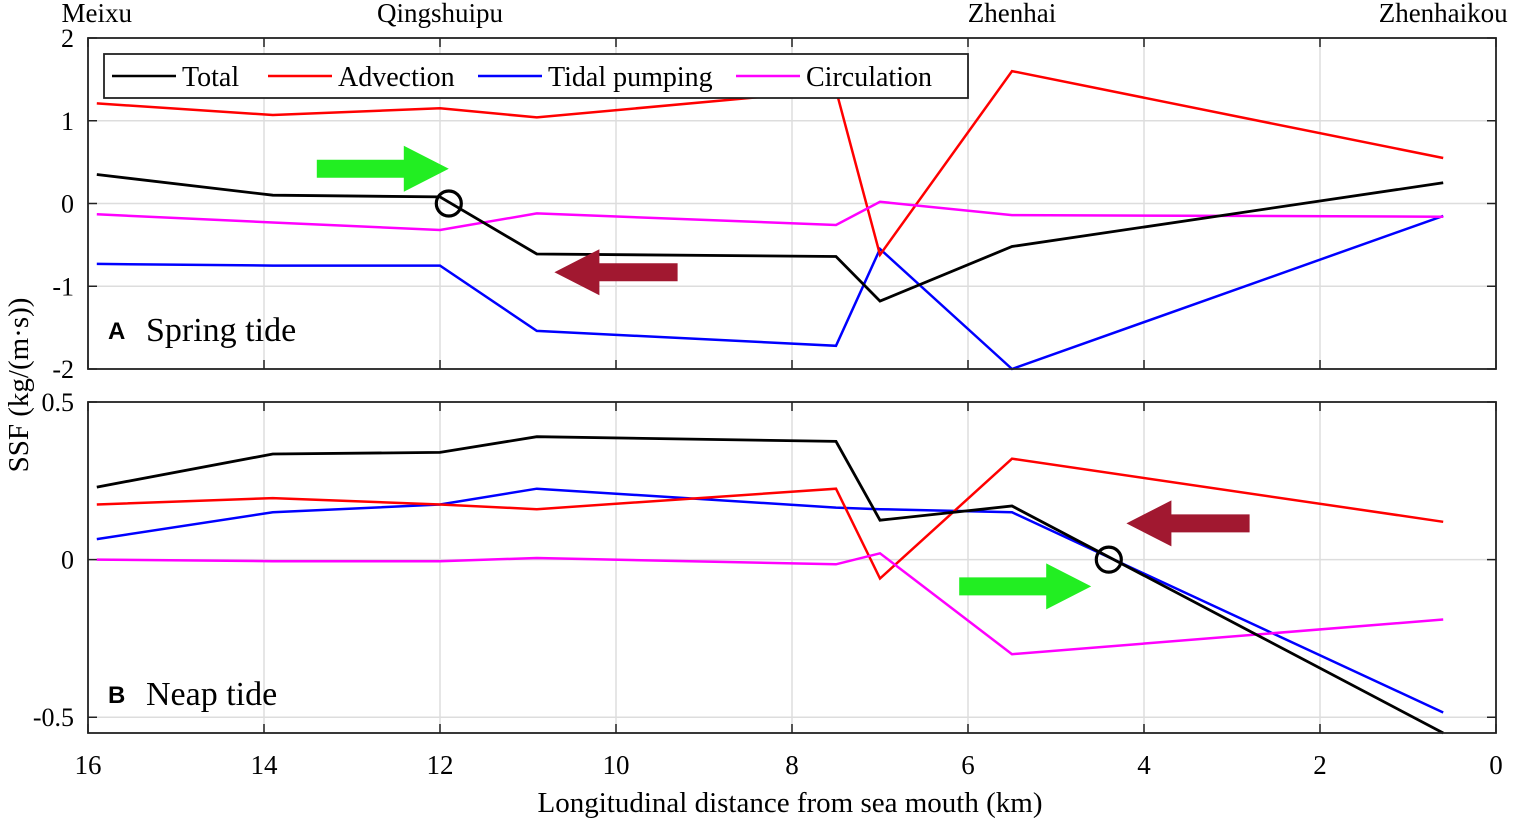 Image resolution: width=1535 pixels, height=818 pixels. I want to click on station-label: Qingshuipu, so click(440, 14).